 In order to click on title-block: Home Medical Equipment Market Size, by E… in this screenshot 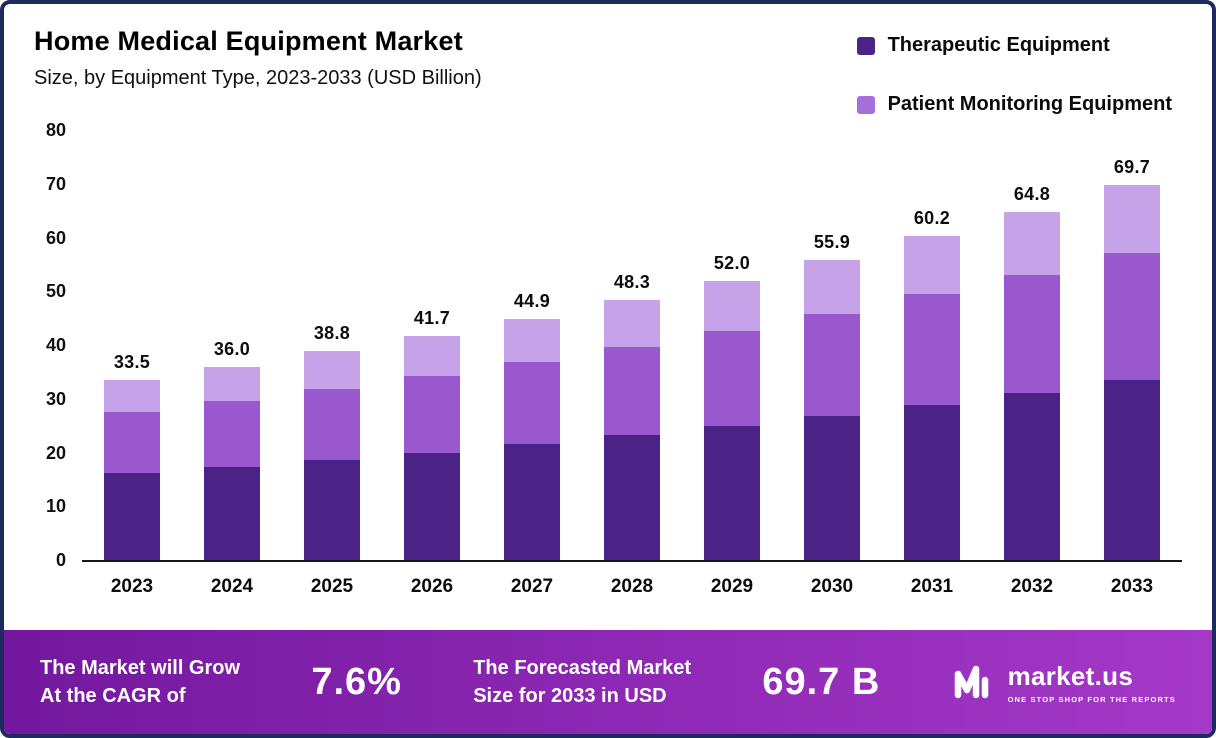, I will do `click(258, 58)`.